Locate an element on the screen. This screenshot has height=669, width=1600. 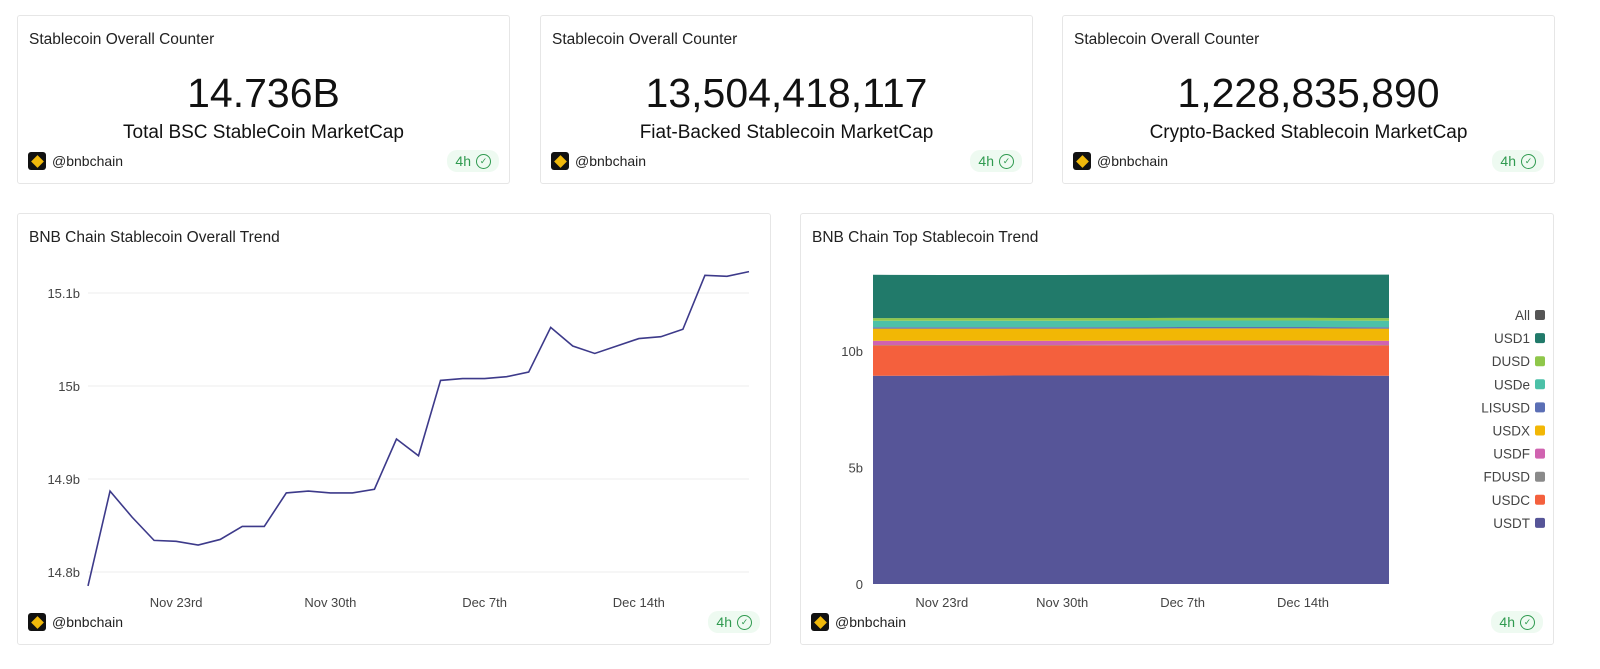
legend-label: LISUSD is located at coordinates (1505, 407).